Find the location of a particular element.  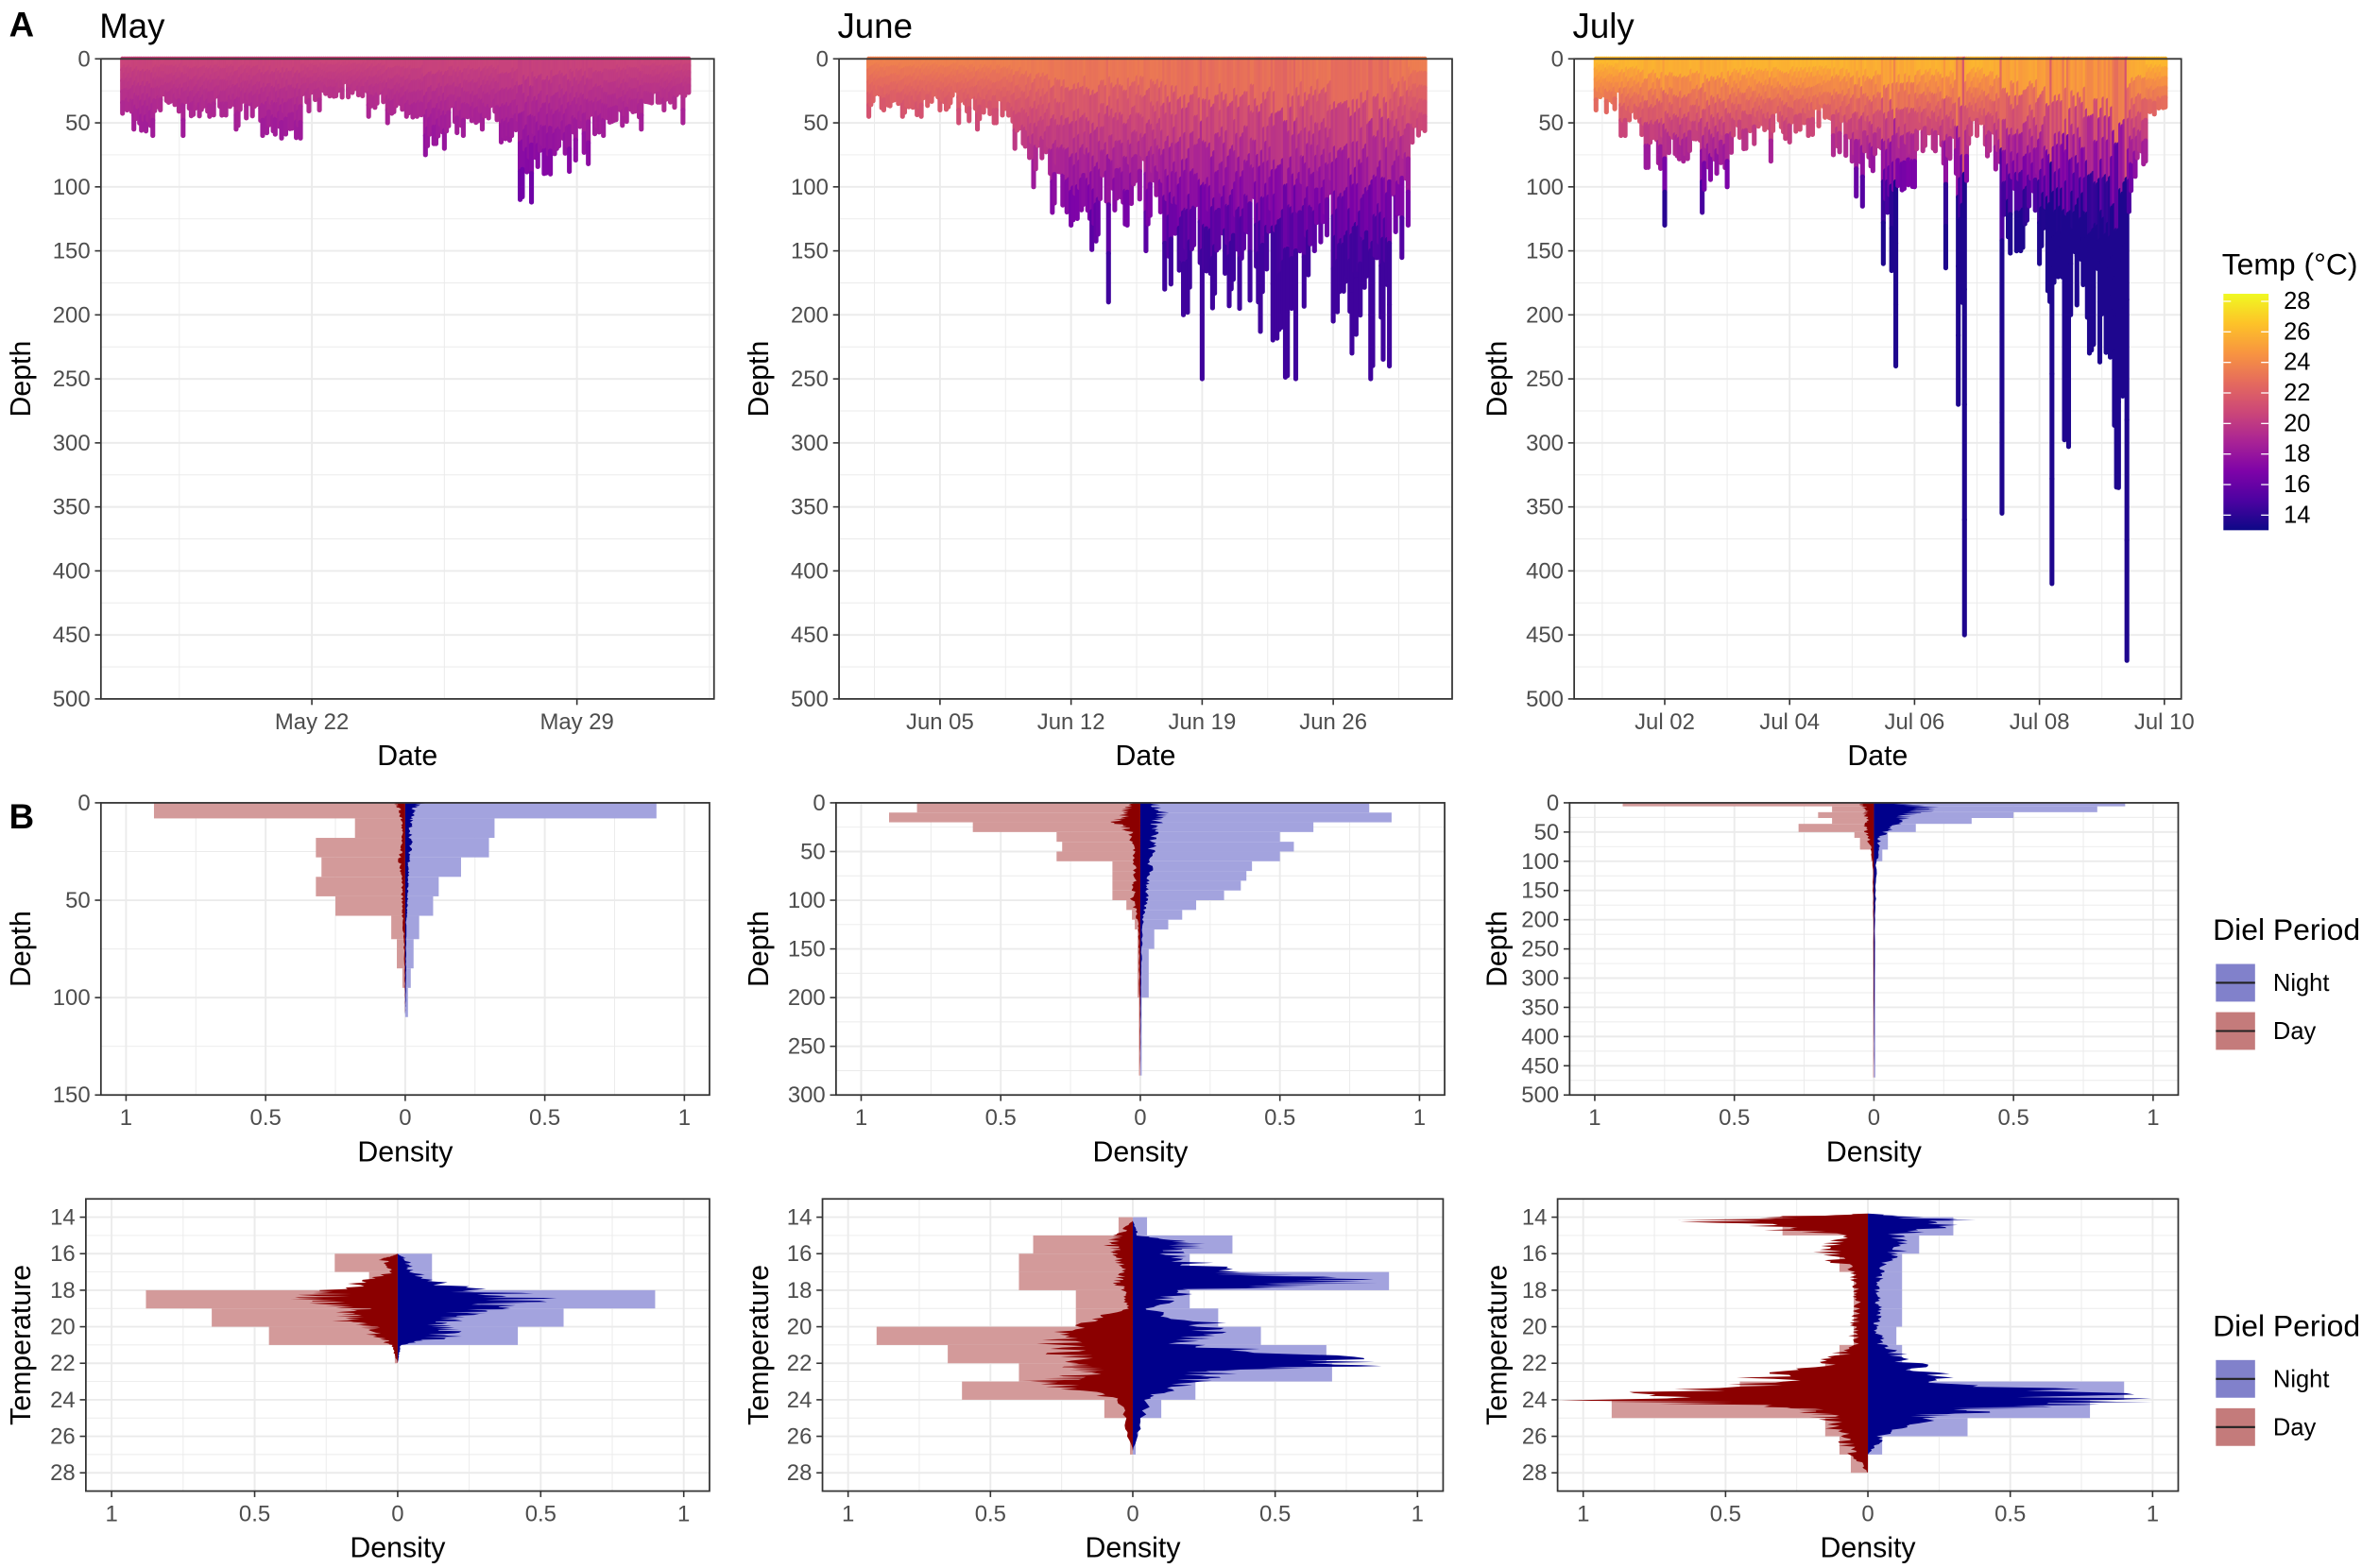

panel-border is located at coordinates (407, 379).